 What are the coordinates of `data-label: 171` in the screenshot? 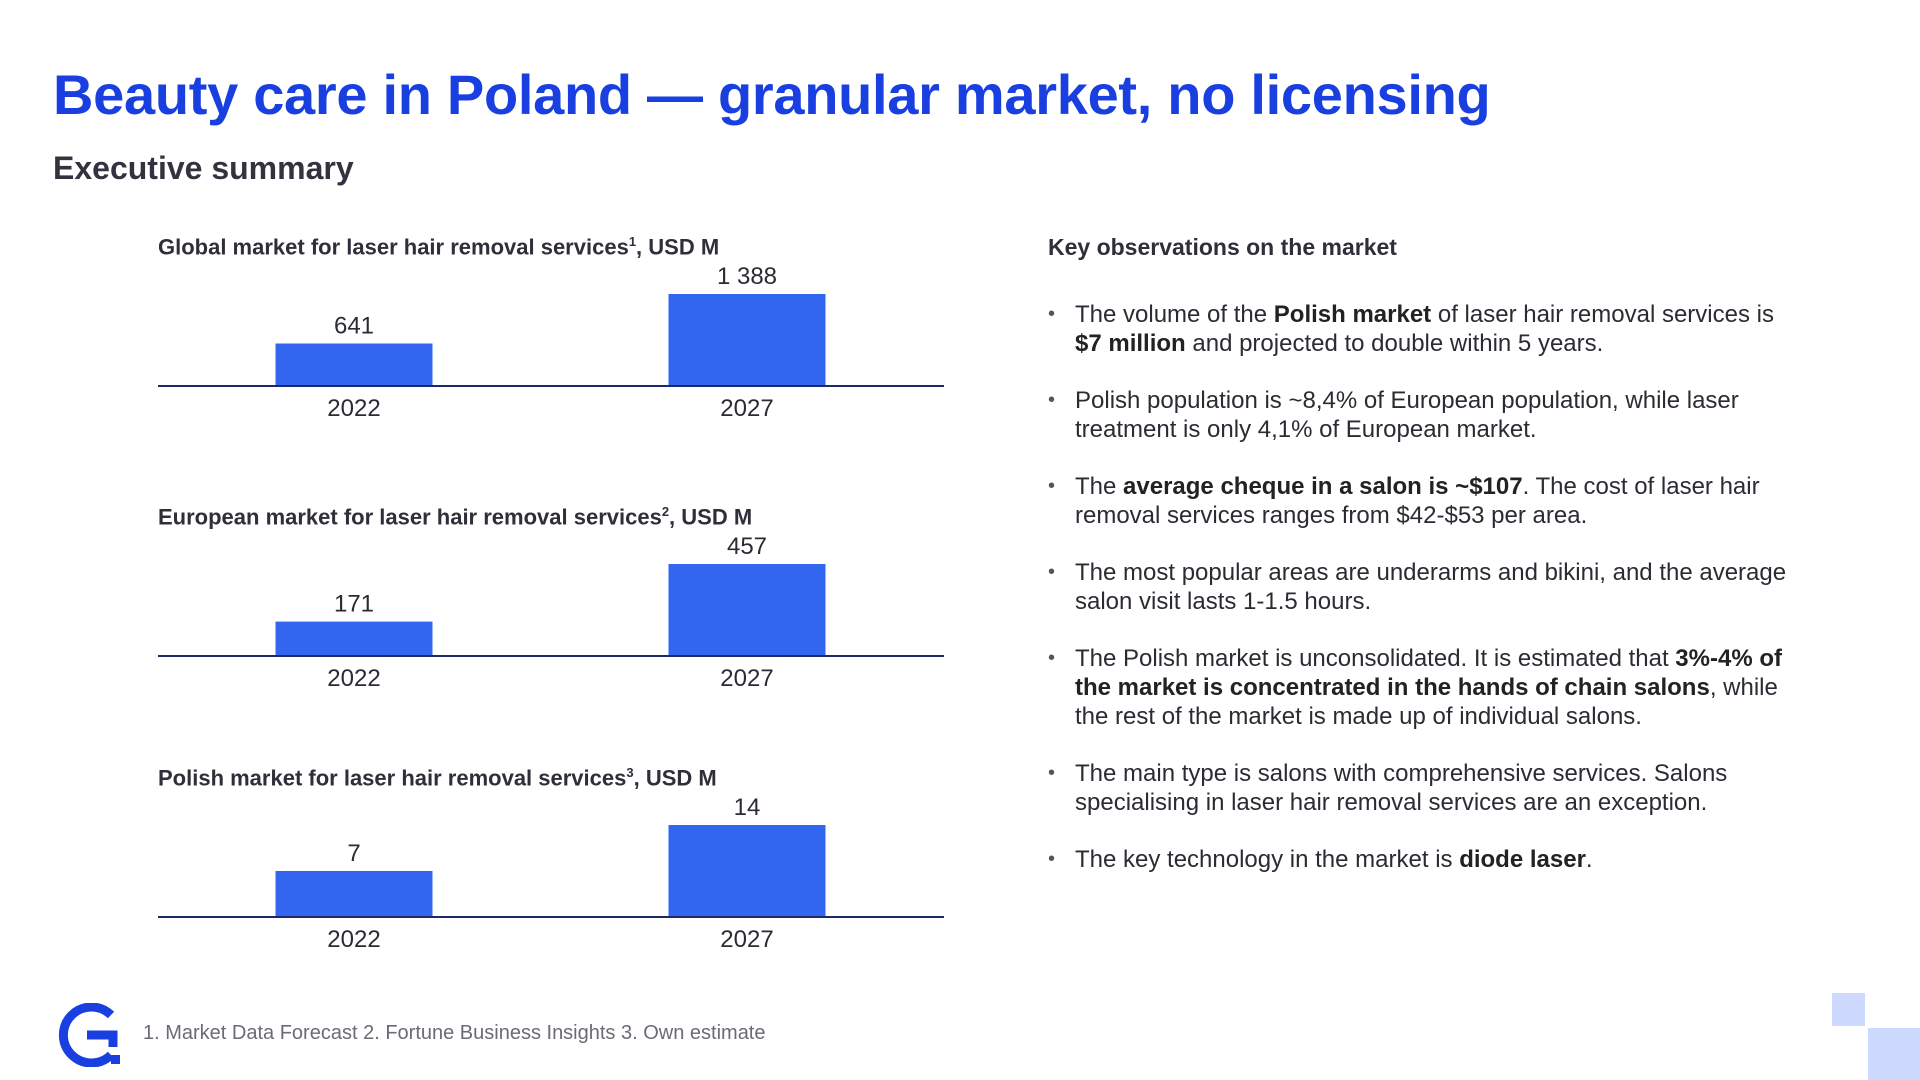 It's located at (354, 604).